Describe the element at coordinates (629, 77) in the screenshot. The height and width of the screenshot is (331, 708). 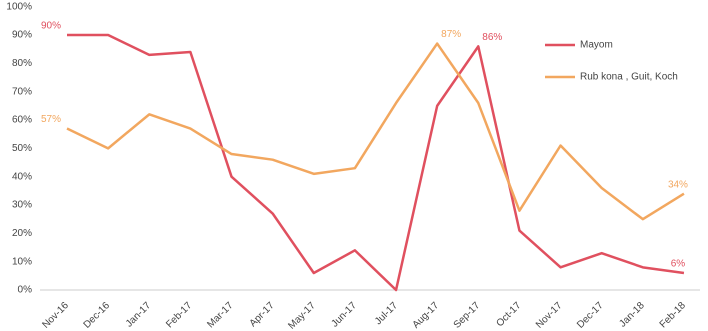
I see `legend-label: Rub kona , Guit, Koch` at that location.